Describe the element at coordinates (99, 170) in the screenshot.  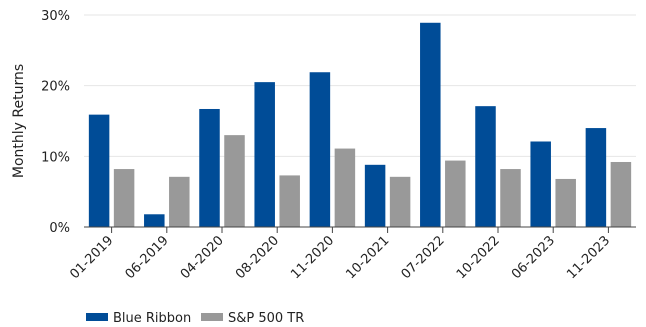
I see `bar-blue-ribbon-01-2019` at that location.